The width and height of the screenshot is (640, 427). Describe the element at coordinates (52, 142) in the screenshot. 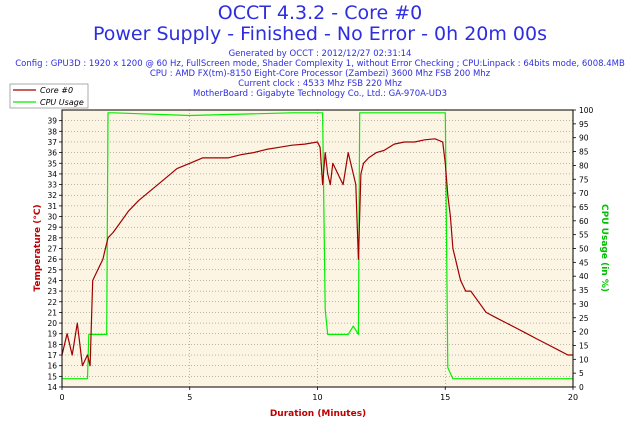

I see `y-tick-label: 37` at that location.